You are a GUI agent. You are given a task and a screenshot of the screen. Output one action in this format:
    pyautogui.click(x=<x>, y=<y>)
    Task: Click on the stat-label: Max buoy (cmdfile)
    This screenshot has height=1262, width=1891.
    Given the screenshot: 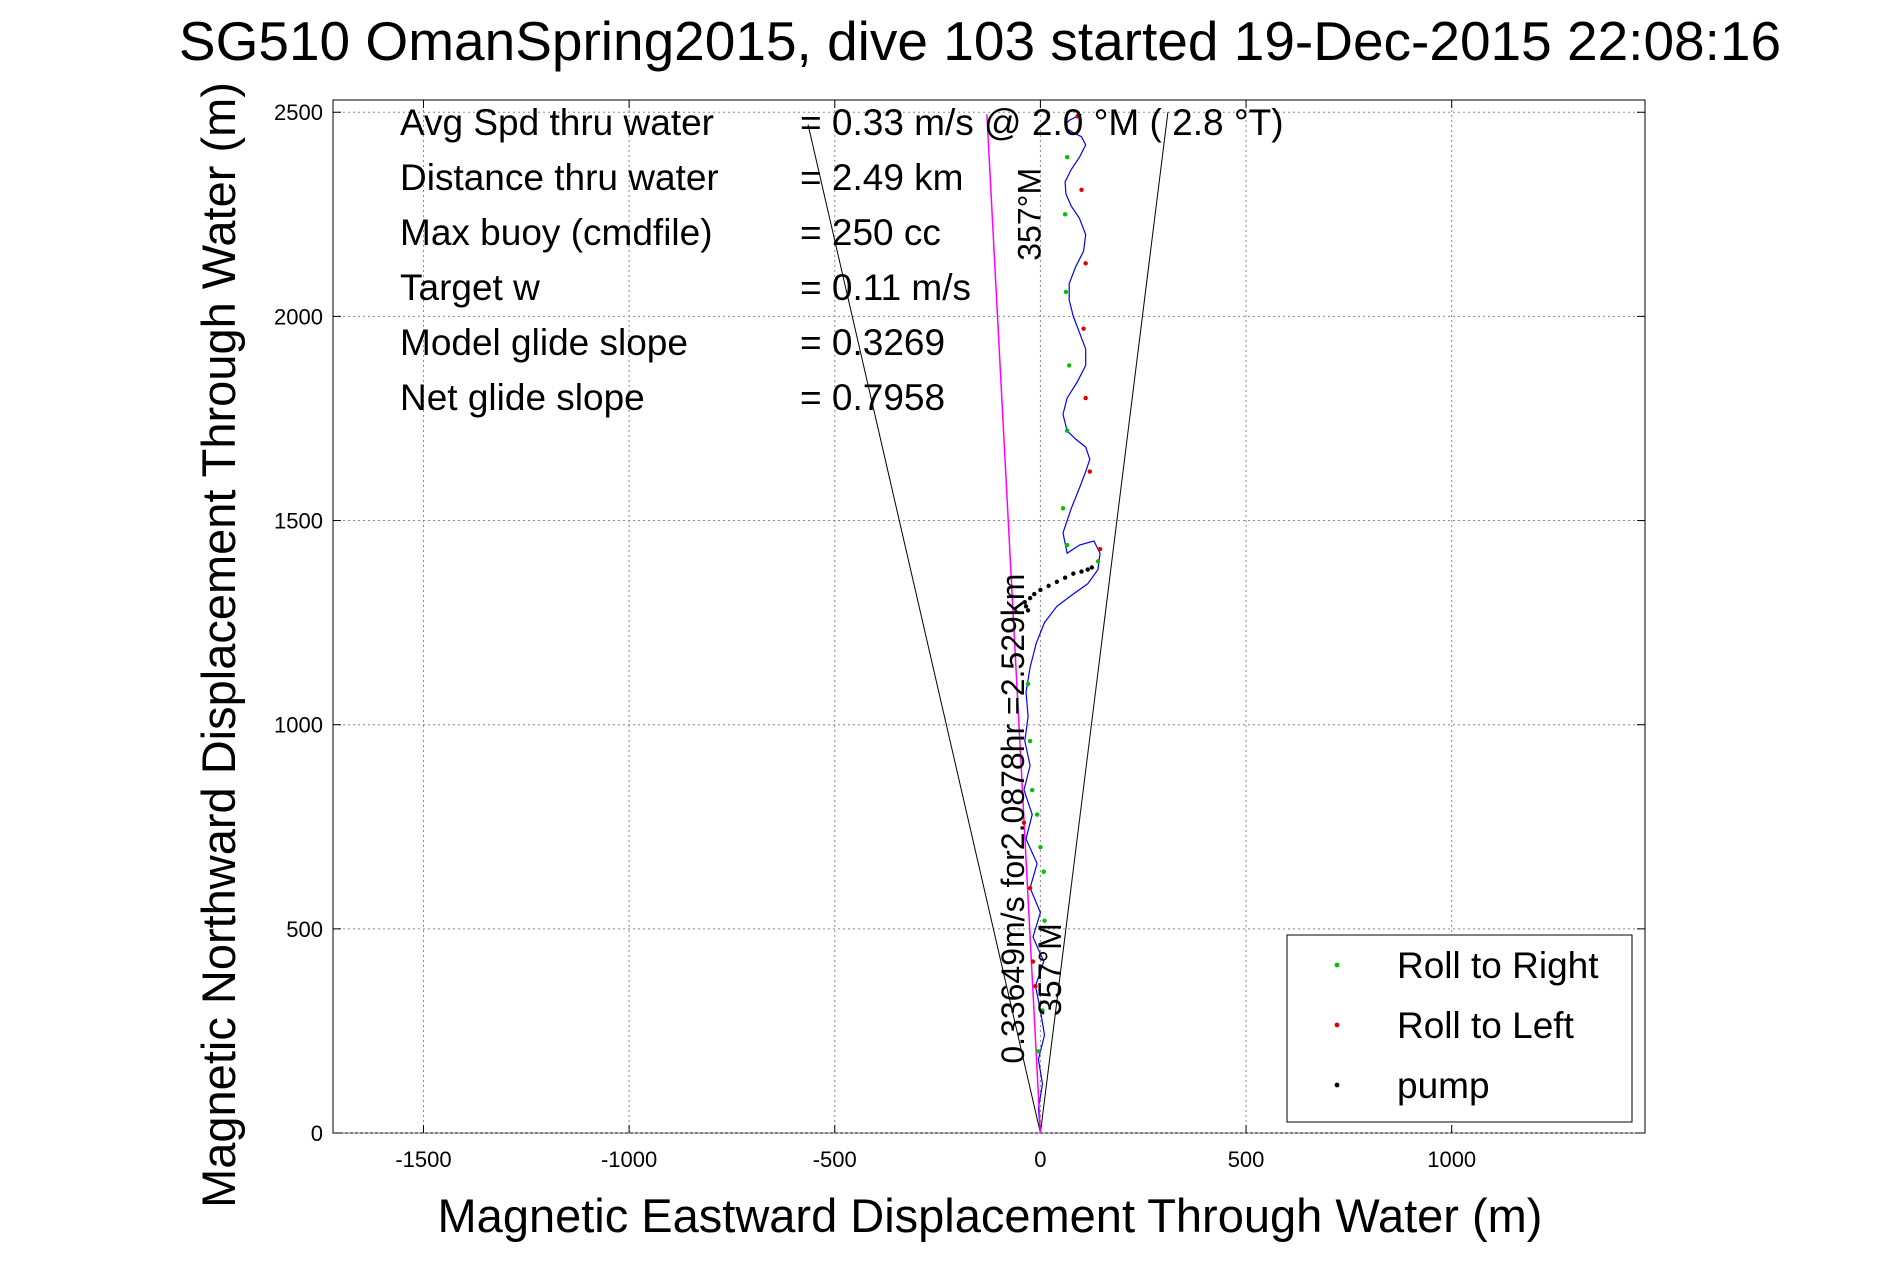 What is the action you would take?
    pyautogui.click(x=556, y=232)
    